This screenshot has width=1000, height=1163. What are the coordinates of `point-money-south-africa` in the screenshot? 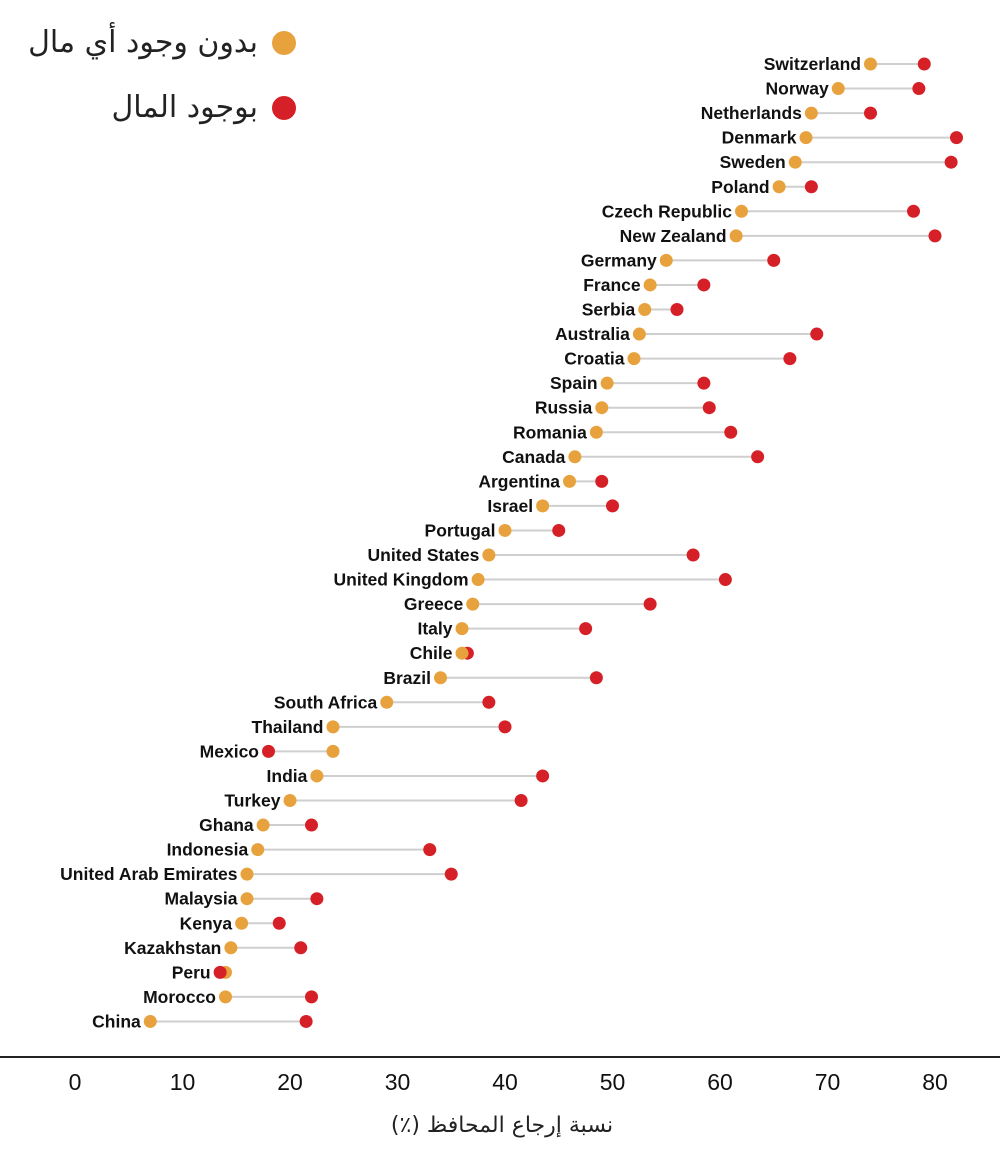 It's located at (489, 702).